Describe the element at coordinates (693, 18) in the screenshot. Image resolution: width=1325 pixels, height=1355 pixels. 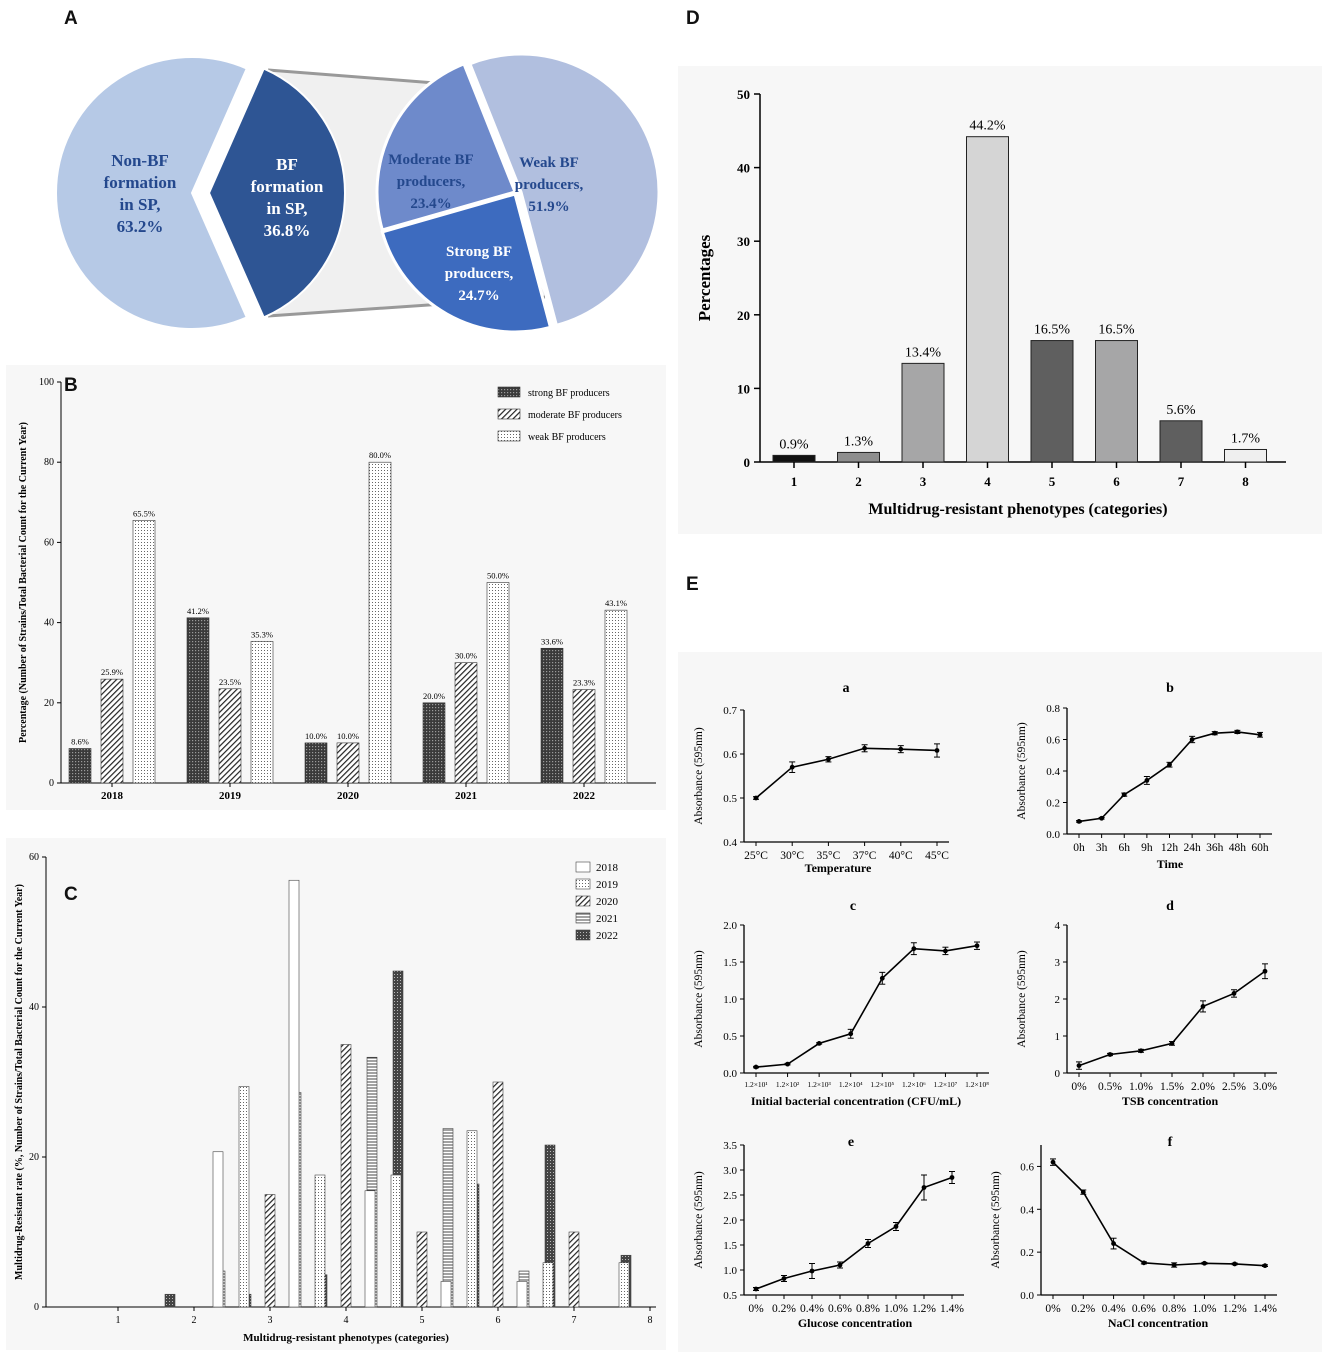
I see `panel-label-d: D` at that location.